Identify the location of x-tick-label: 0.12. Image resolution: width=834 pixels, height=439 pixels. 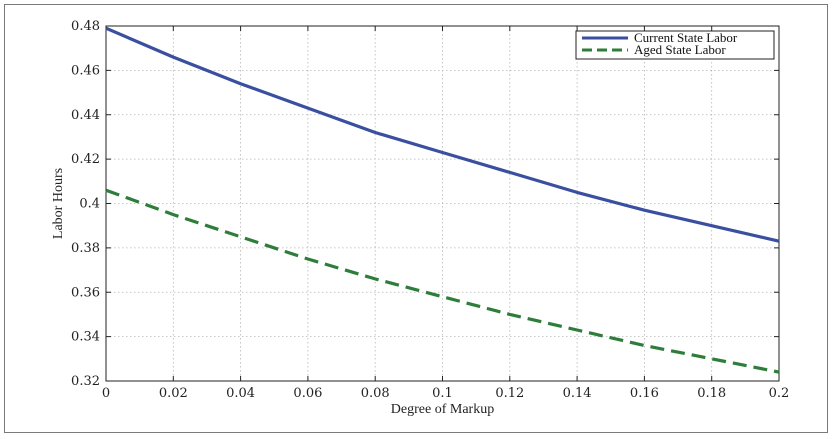
(509, 393).